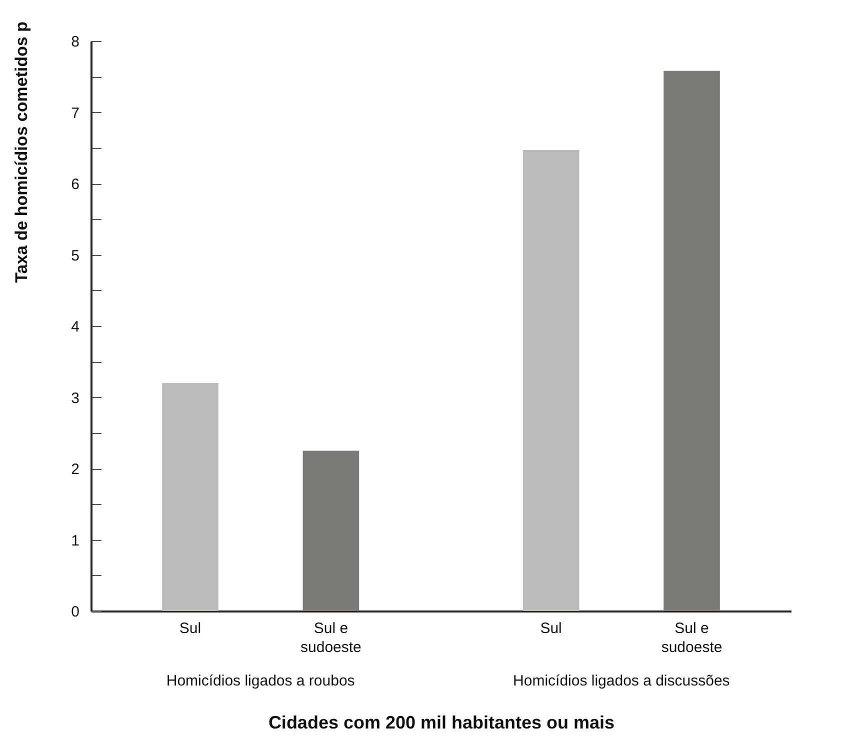 The width and height of the screenshot is (847, 747). I want to click on x-tick-label: Homicídios ligados a discussões, so click(621, 681).